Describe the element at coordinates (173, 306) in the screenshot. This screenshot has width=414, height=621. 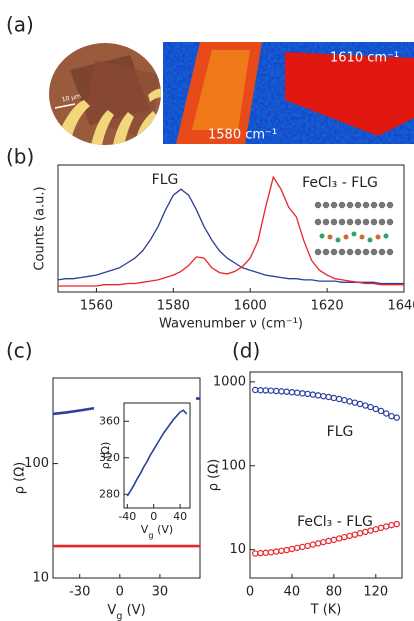
I see `x-tick-label: 1580` at that location.